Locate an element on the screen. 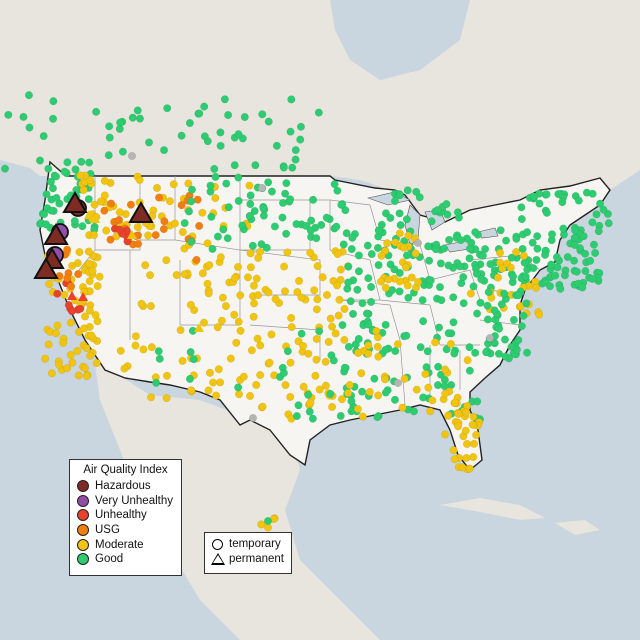  baja-land is located at coordinates (122, 422).